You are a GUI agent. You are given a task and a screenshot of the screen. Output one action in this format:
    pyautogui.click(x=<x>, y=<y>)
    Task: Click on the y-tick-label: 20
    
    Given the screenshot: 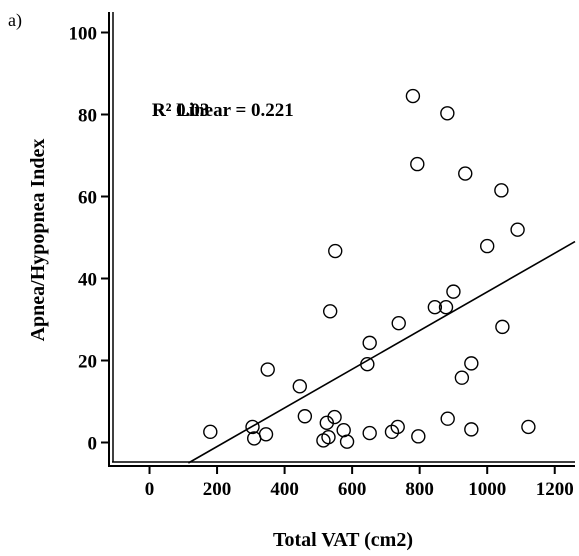 What is the action you would take?
    pyautogui.click(x=87, y=362)
    